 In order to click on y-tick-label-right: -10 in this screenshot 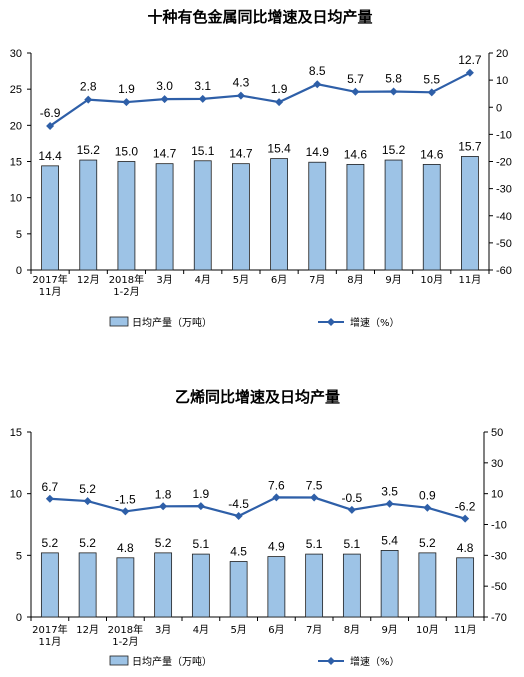, I will do `click(504, 135)`.